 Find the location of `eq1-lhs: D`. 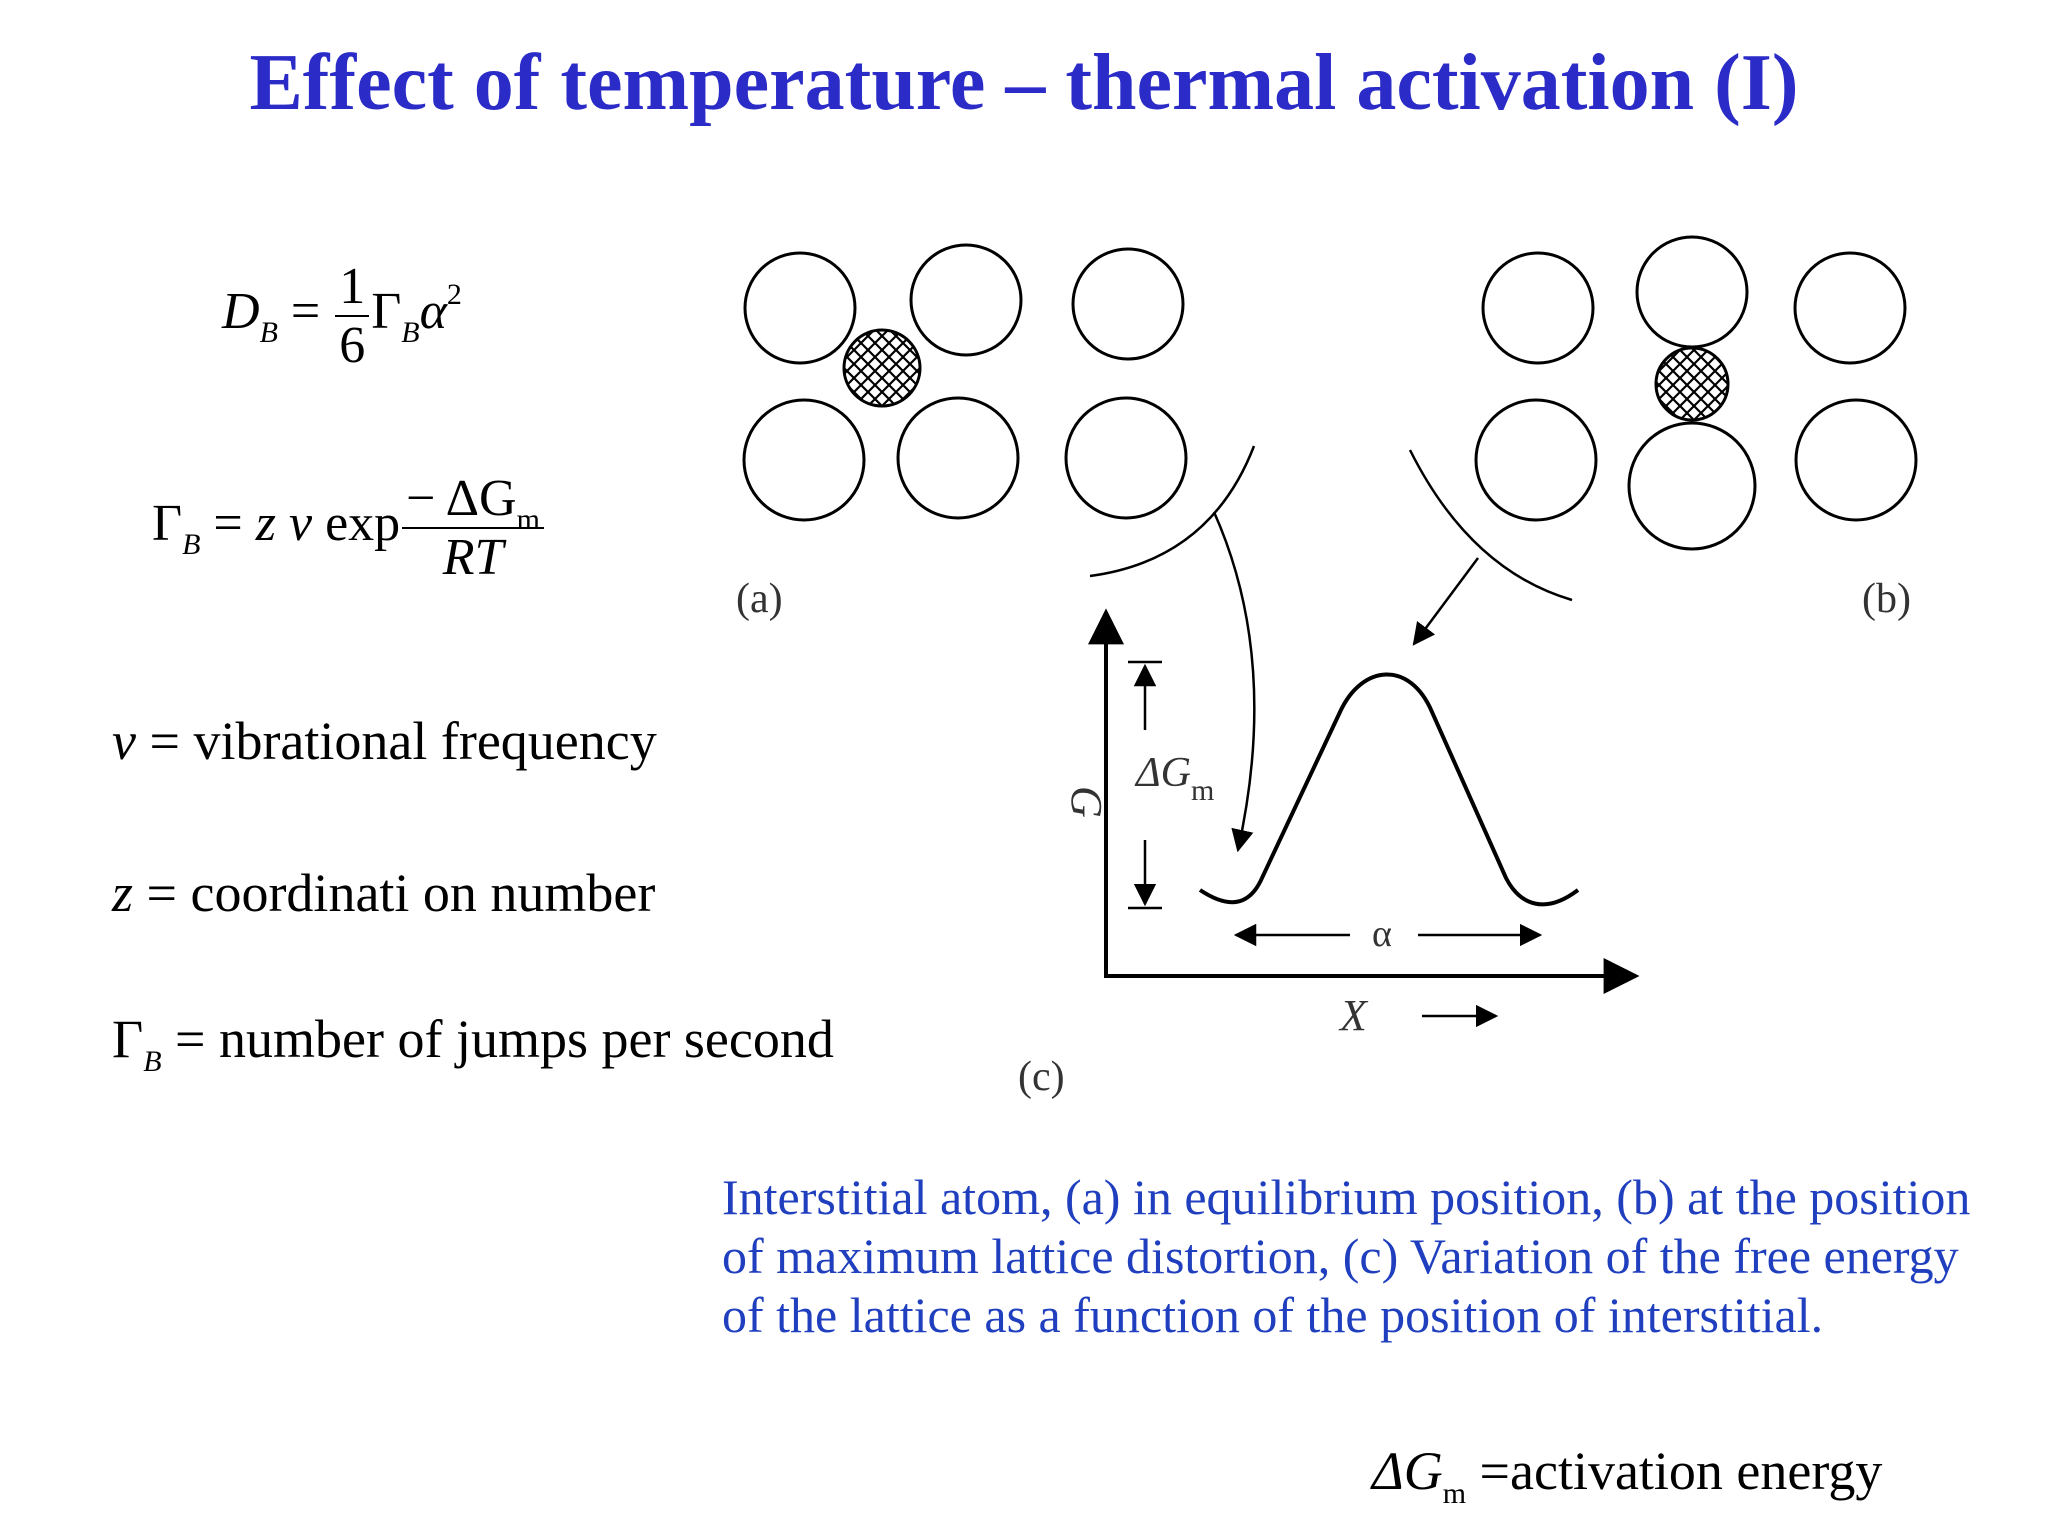

eq1-lhs: D is located at coordinates (241, 312).